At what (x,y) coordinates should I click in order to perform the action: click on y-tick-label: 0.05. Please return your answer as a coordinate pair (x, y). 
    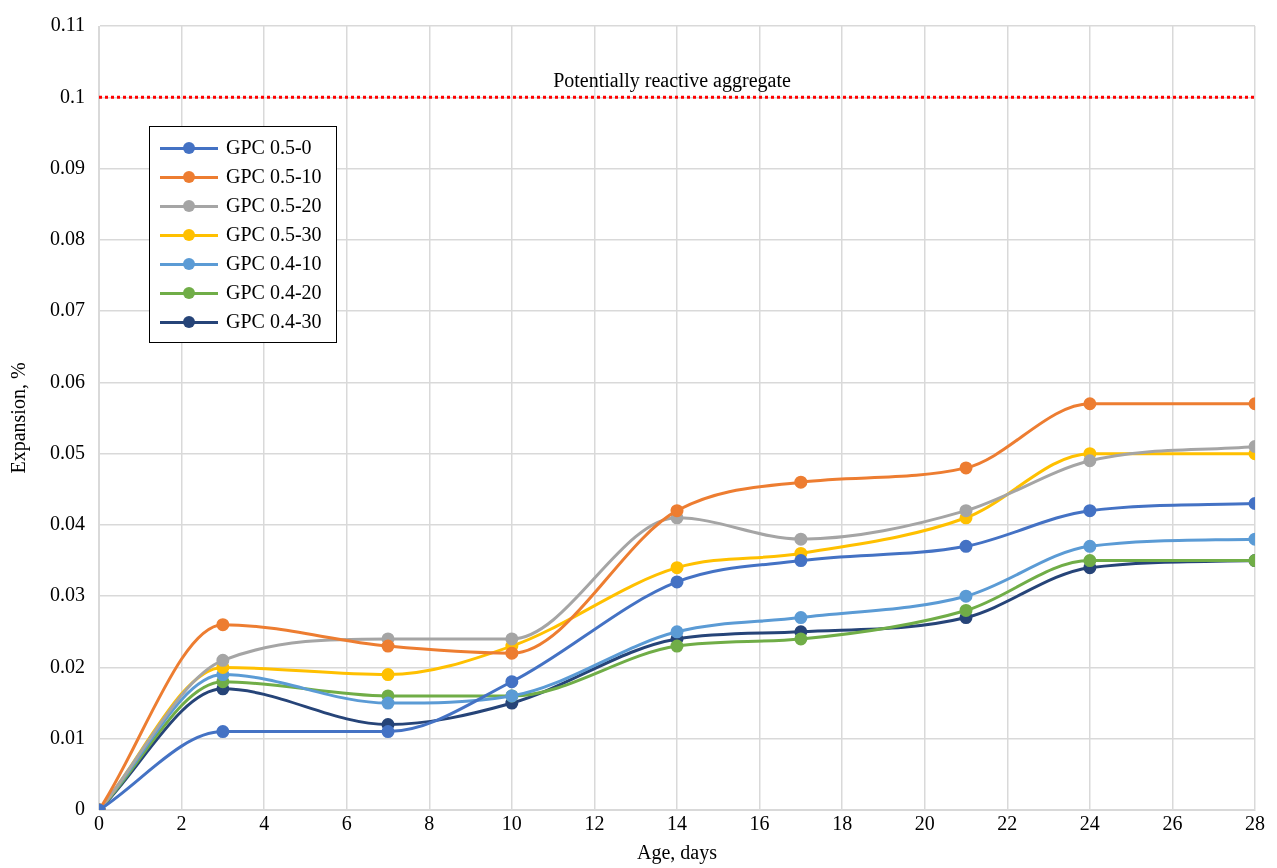
    Looking at the image, I should click on (67, 451).